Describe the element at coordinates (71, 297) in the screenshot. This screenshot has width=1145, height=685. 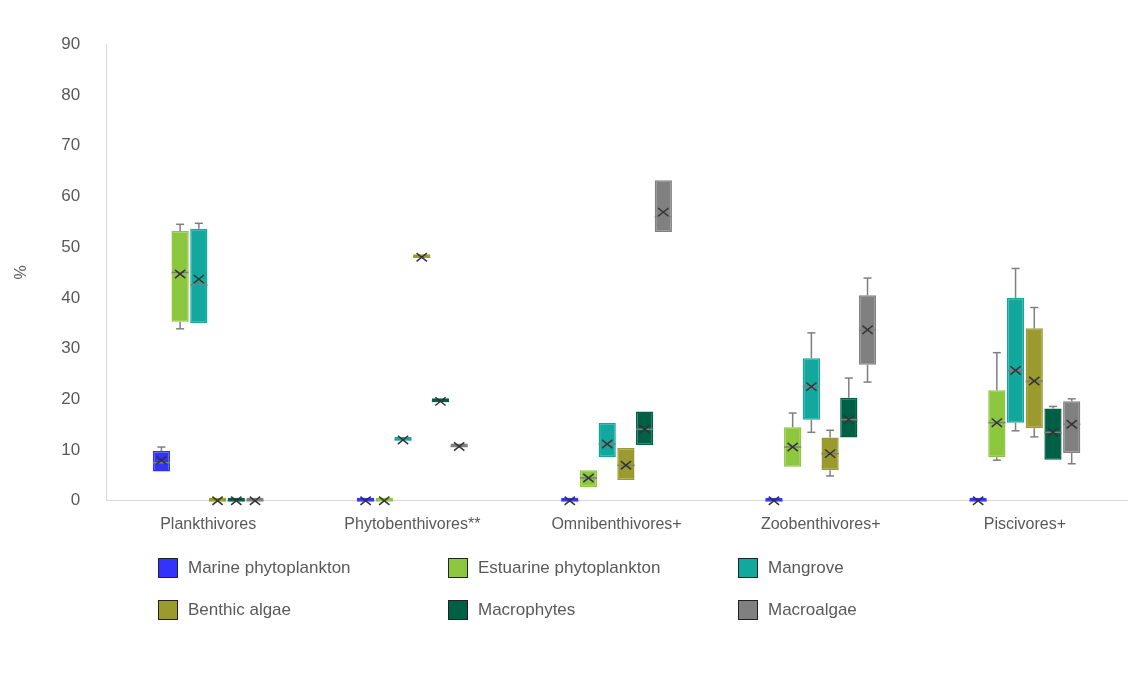
I see `y-tick-label: 40` at that location.